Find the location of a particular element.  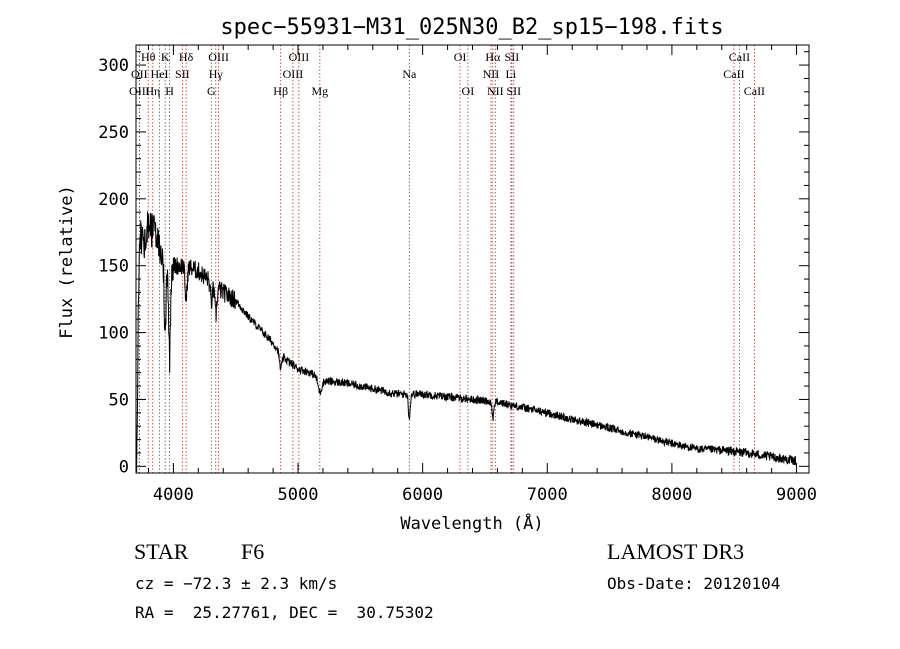

object-subclass: F6 is located at coordinates (253, 551).